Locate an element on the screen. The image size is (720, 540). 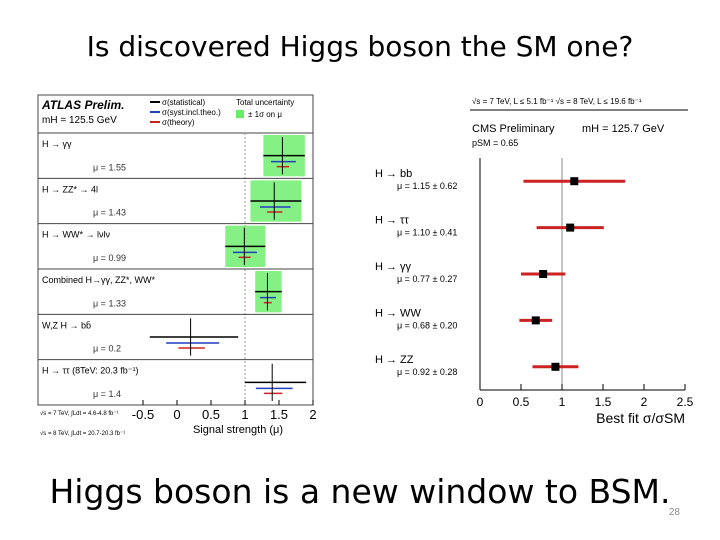
atlas-mu-label: μ = 1.43 is located at coordinates (109, 213).